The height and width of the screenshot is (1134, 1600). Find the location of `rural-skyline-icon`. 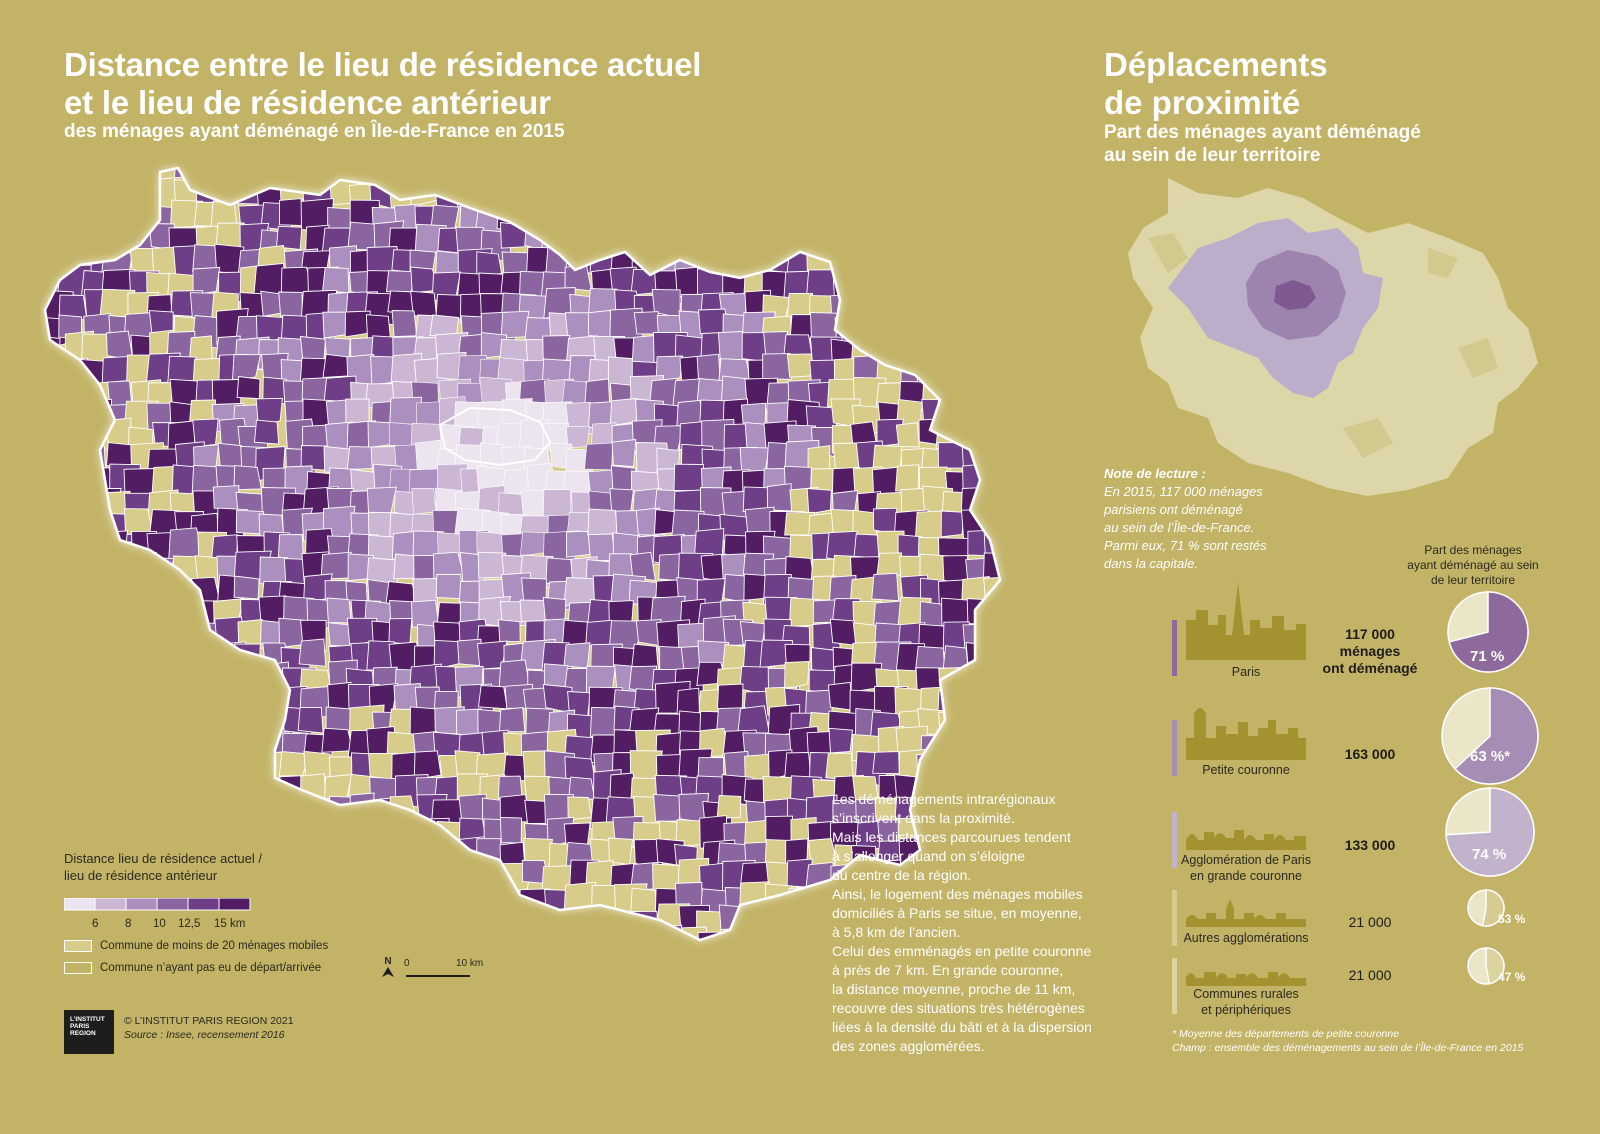

rural-skyline-icon is located at coordinates (1246, 979).